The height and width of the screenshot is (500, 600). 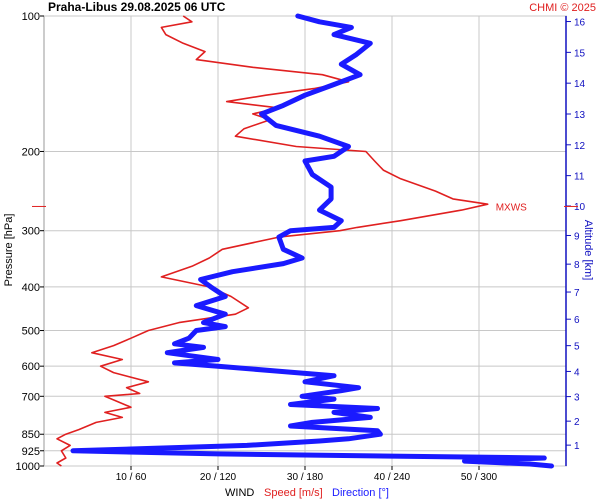 What do you see at coordinates (577, 372) in the screenshot?
I see `altitude-tick-label: 4` at bounding box center [577, 372].